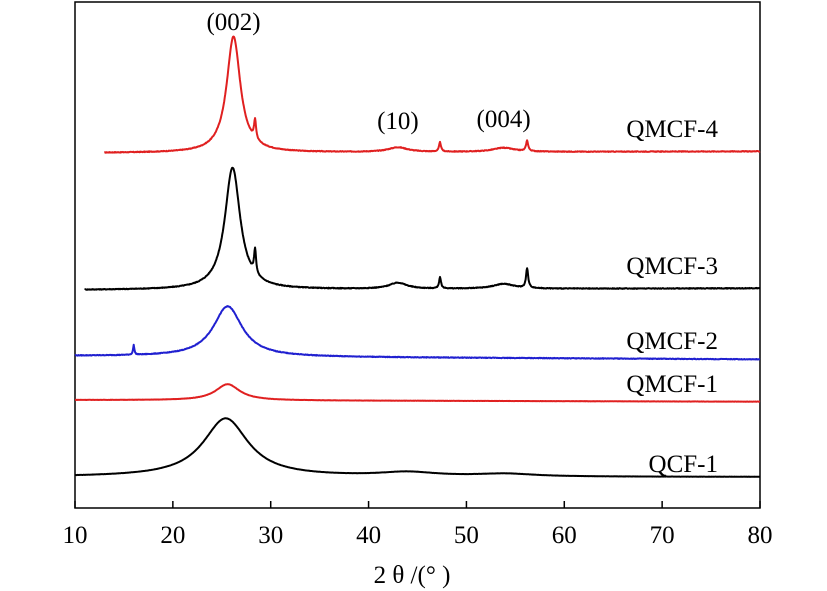  I want to click on peak-label: (002), so click(233, 22).